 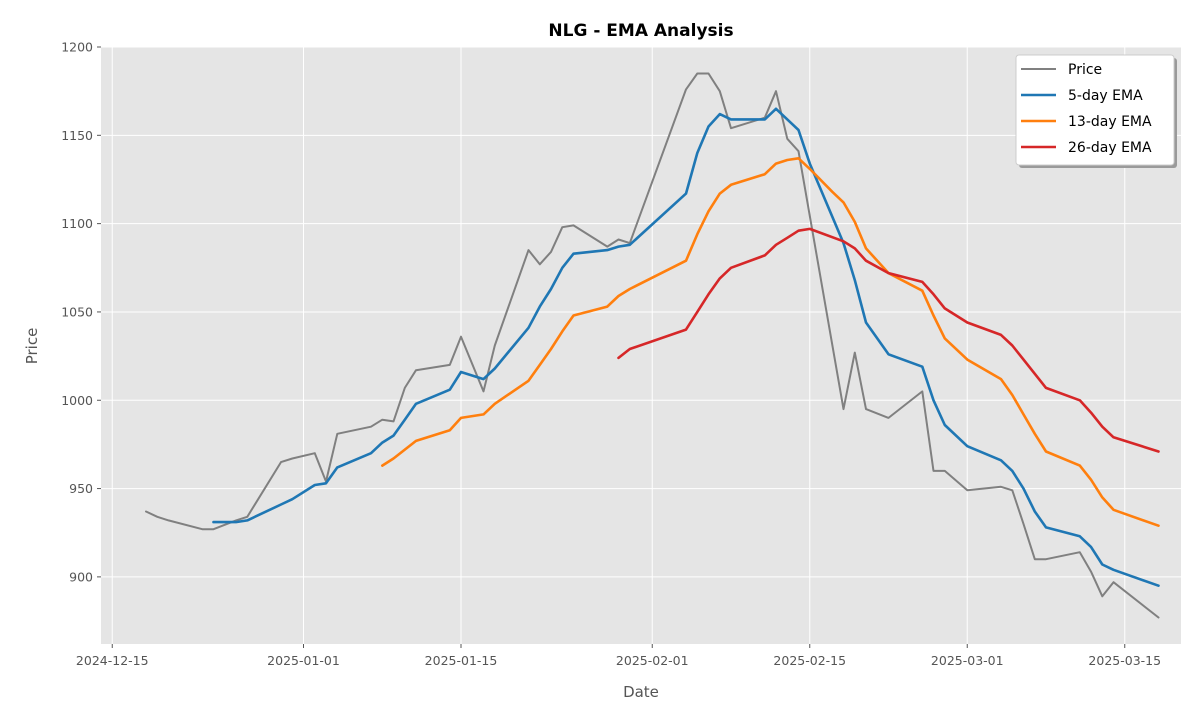 What do you see at coordinates (77, 311) in the screenshot?
I see `y-tick-label: 1050` at bounding box center [77, 311].